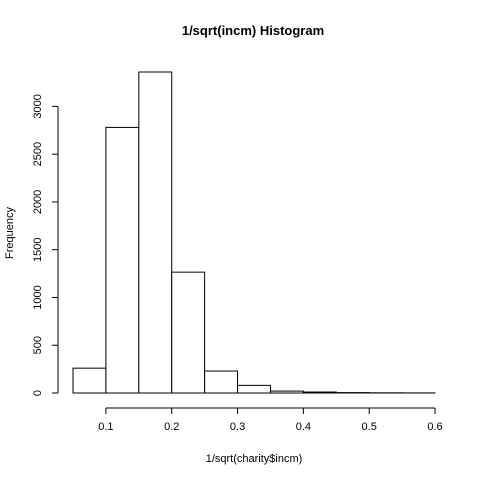 This screenshot has width=480, height=480. Describe the element at coordinates (303, 427) in the screenshot. I see `x-tick-label: 0.4` at that location.